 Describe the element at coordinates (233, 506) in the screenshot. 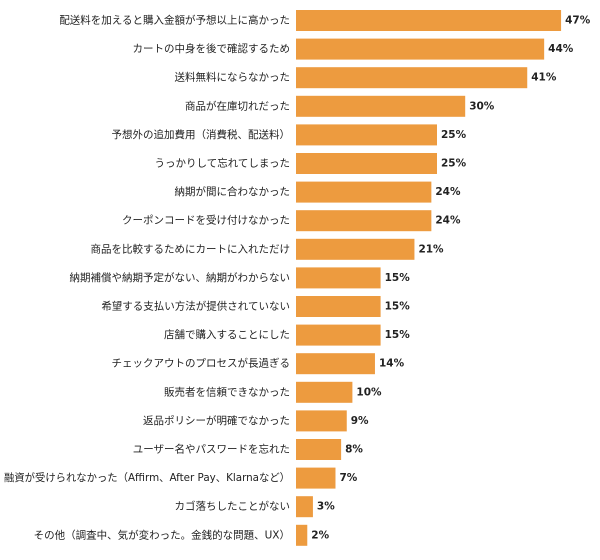

I see `category-label: カゴ落ちしたことがない` at that location.